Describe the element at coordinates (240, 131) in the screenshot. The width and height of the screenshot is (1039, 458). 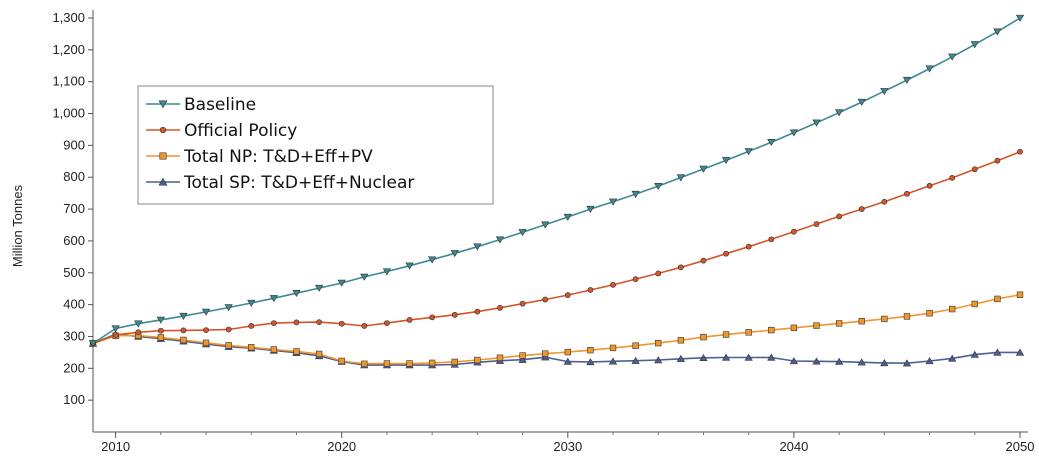
I see `legend-label: Official Policy` at that location.